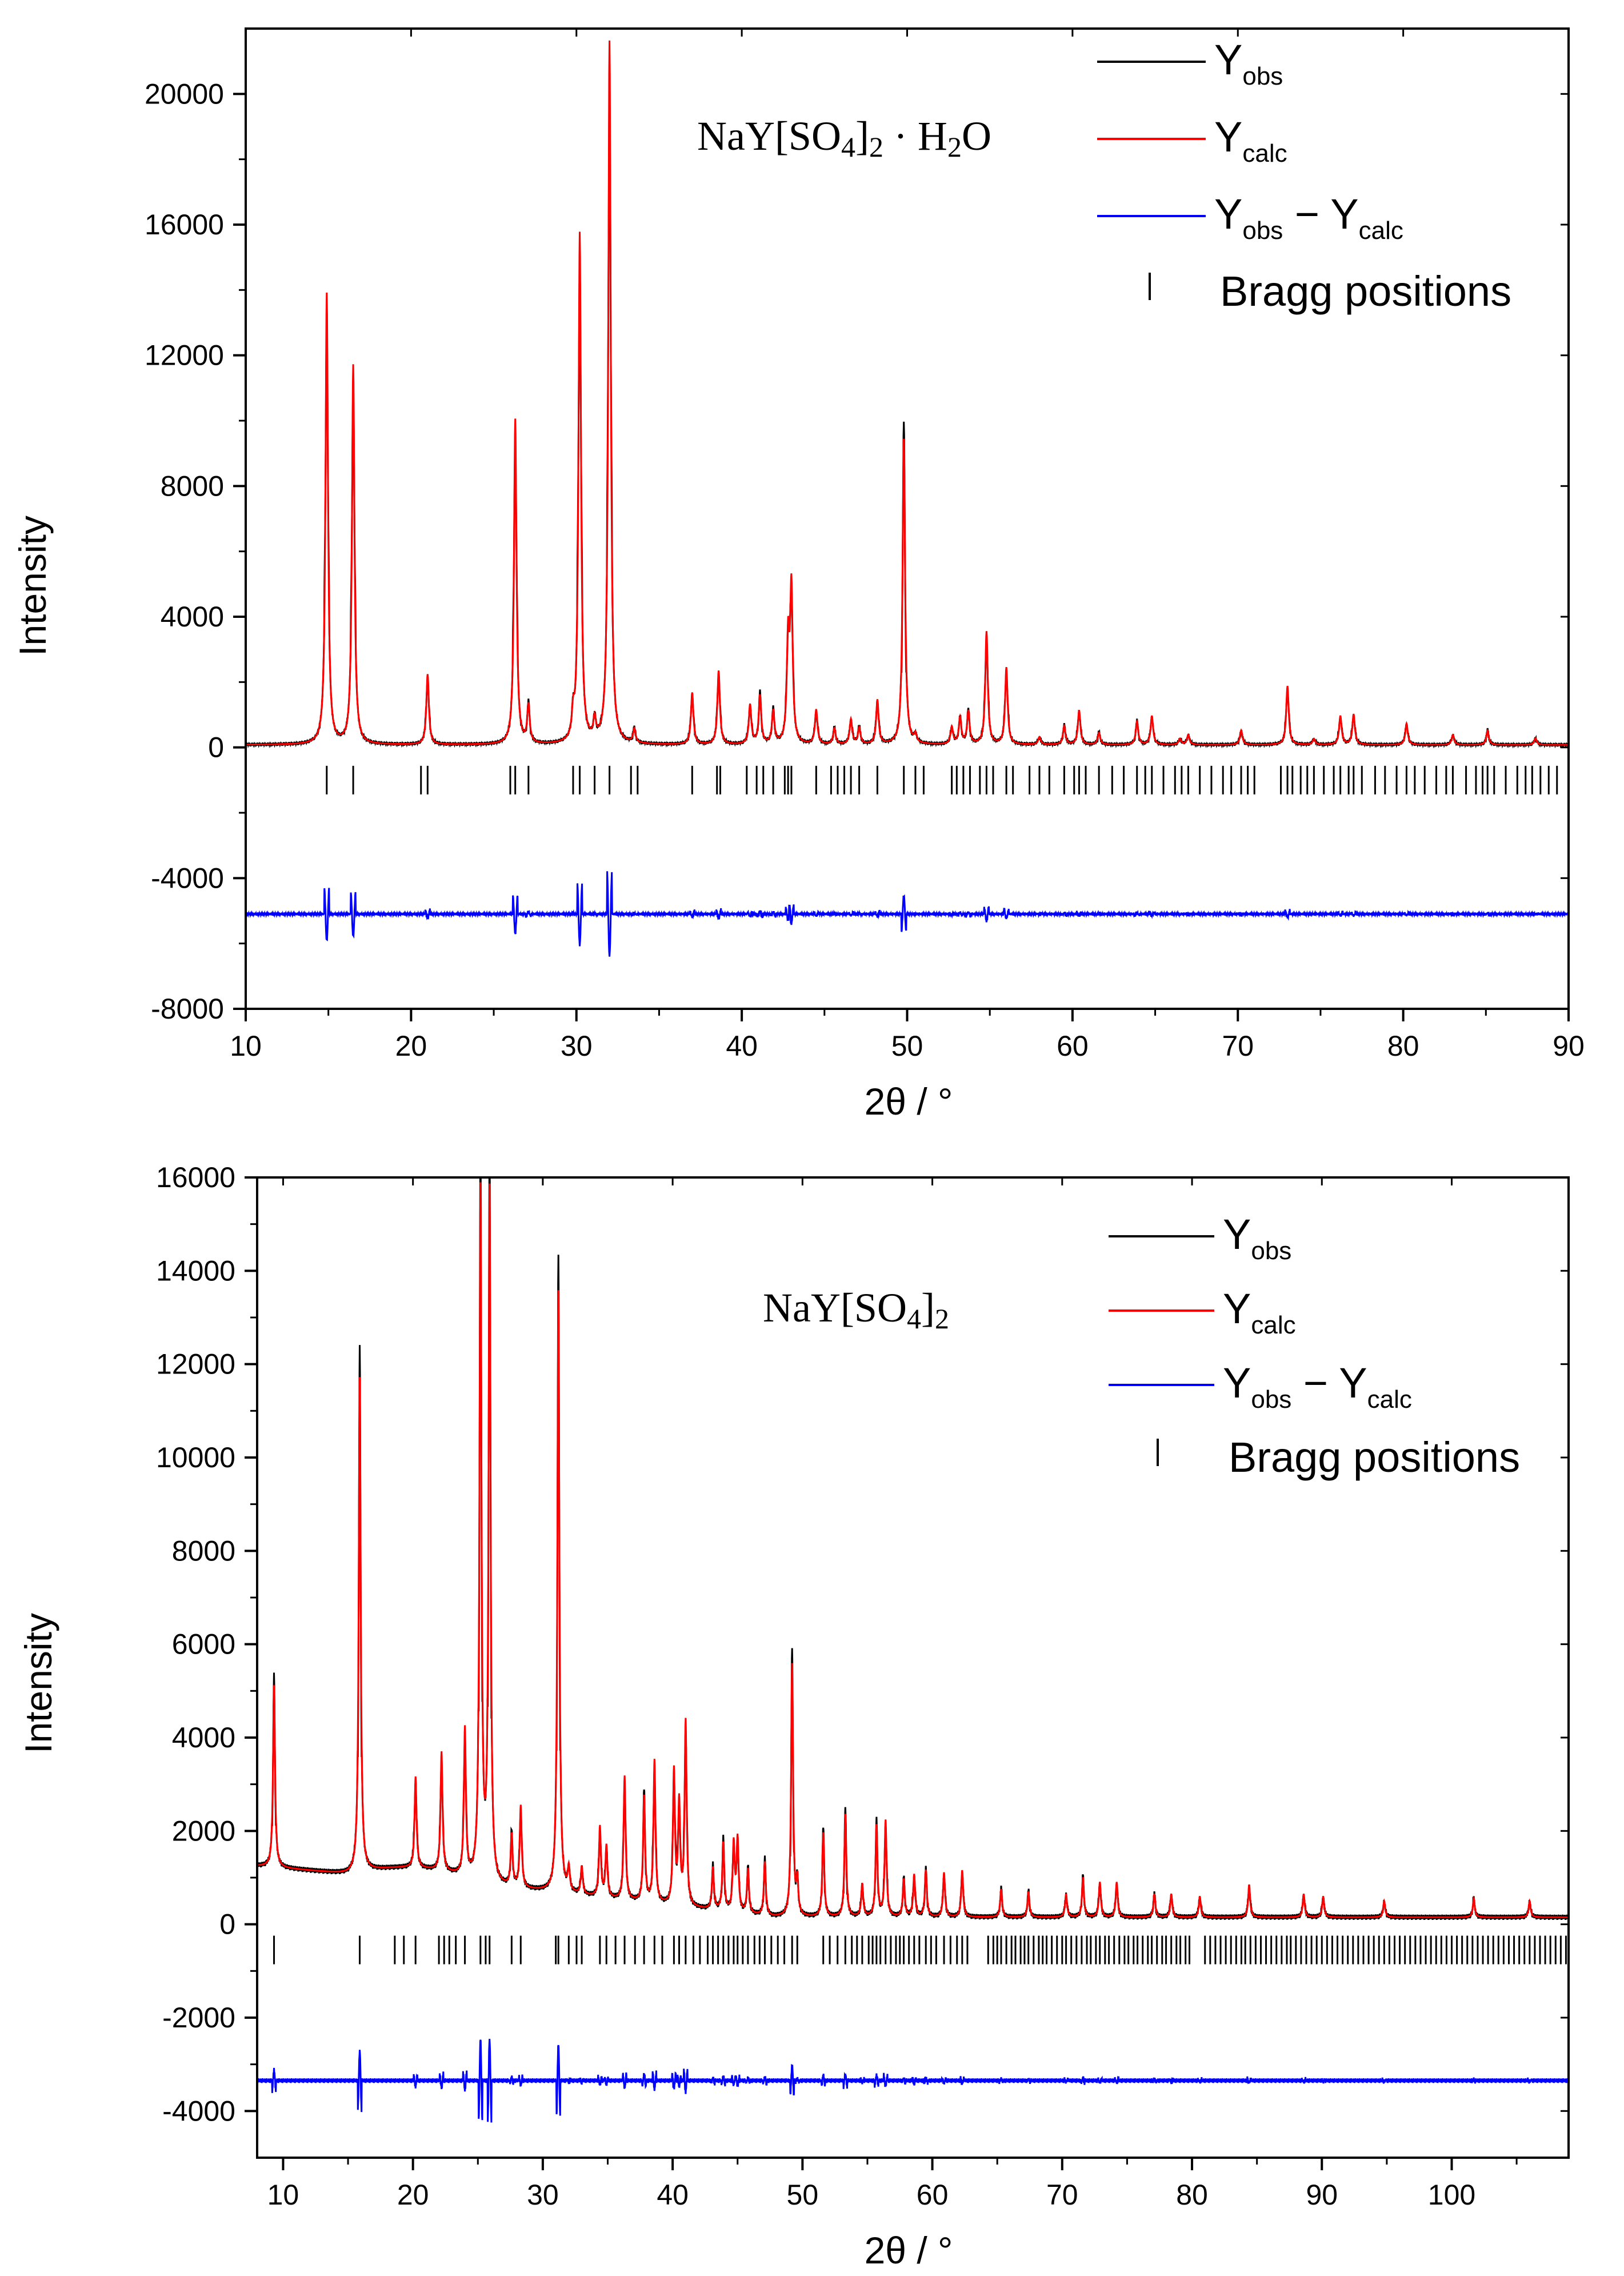 This screenshot has width=1624, height=2276. Describe the element at coordinates (1304, 175) in the screenshot. I see `legend-top: Yobs Ycalc Yobs − Ycalc Bragg positions` at that location.